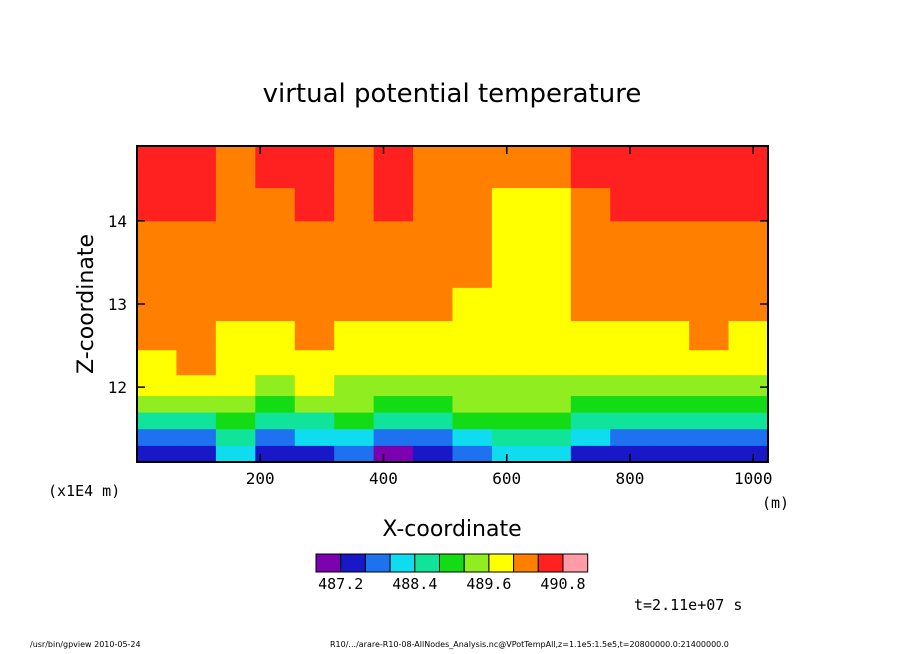 The height and width of the screenshot is (654, 904). What do you see at coordinates (562, 584) in the screenshot?
I see `colorbar-tick-label: 490.8` at bounding box center [562, 584].